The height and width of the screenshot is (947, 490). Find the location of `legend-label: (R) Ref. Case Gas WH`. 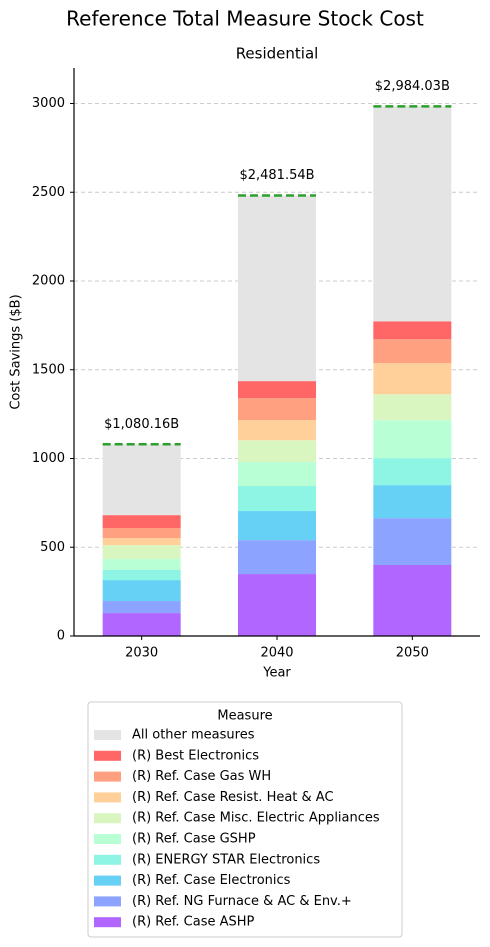

legend-label: (R) Ref. Case Gas WH is located at coordinates (201, 776).